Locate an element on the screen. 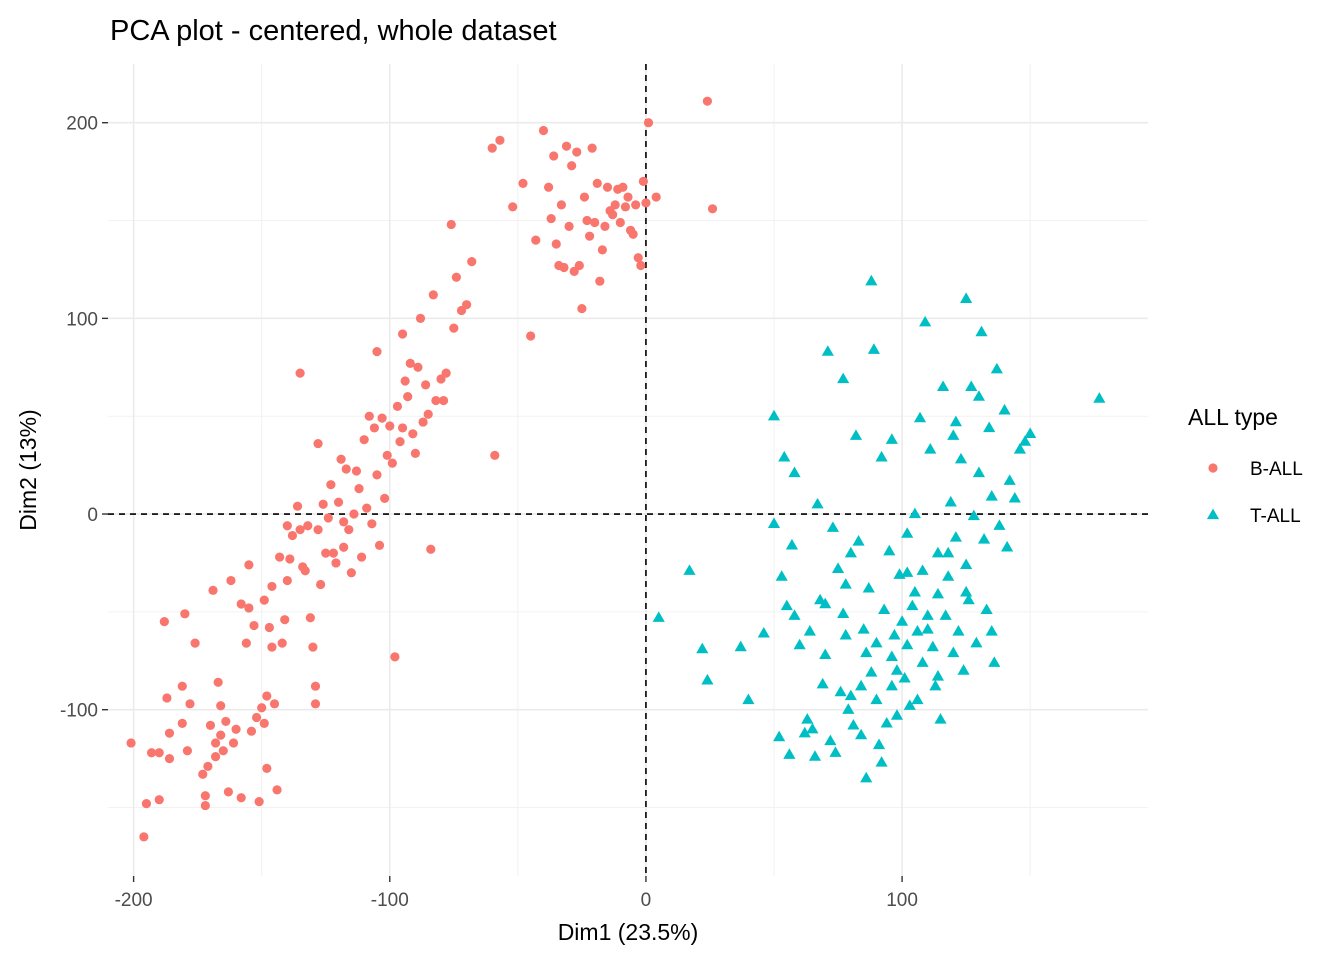 This screenshot has width=1344, height=960. legend-items: B-ALL T-ALL is located at coordinates (1254, 493).